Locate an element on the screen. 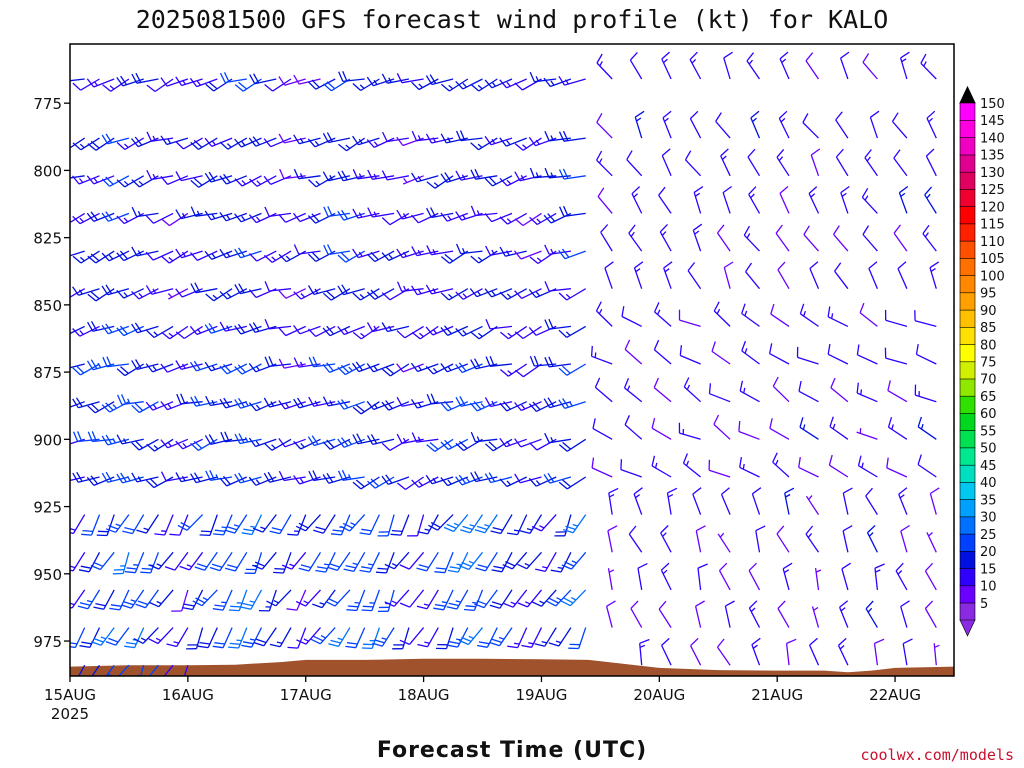 The image size is (1024, 768). colorbar-label: 95 is located at coordinates (988, 294).